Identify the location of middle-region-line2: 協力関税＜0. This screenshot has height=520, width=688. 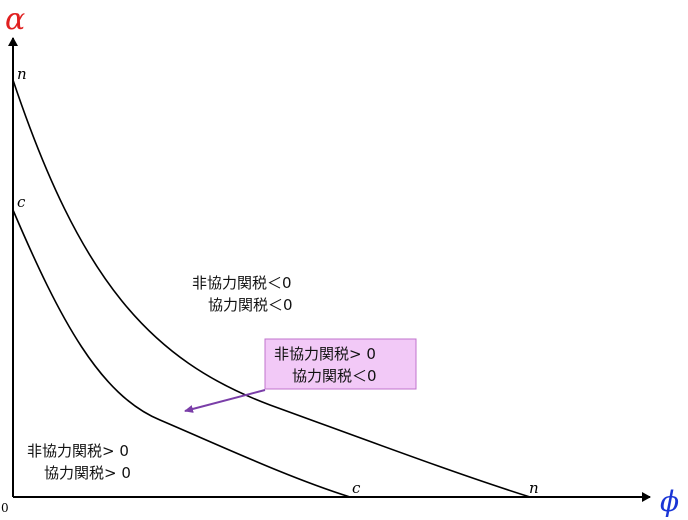
(334, 376).